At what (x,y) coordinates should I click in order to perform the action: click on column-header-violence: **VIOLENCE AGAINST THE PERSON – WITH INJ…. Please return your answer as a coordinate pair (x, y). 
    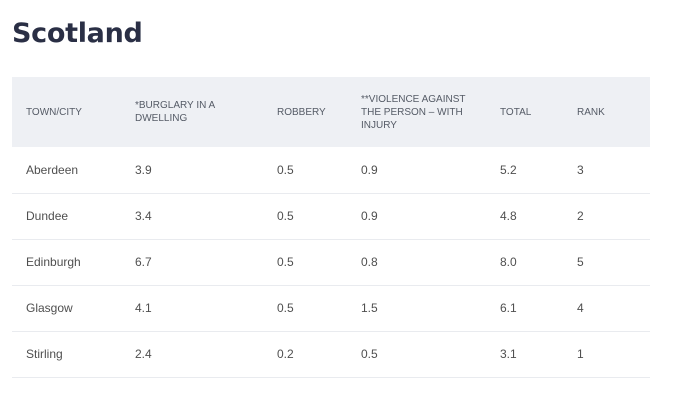
    Looking at the image, I should click on (413, 112).